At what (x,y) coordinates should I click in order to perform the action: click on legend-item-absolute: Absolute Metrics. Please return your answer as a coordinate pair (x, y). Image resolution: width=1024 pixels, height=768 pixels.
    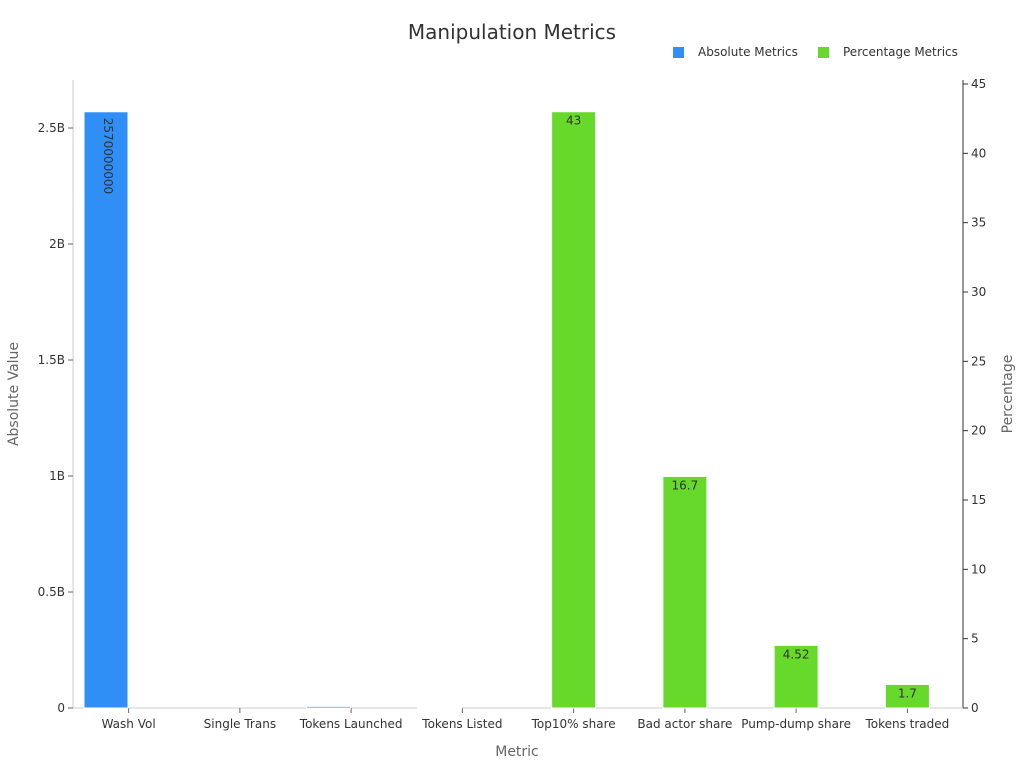
    Looking at the image, I should click on (735, 52).